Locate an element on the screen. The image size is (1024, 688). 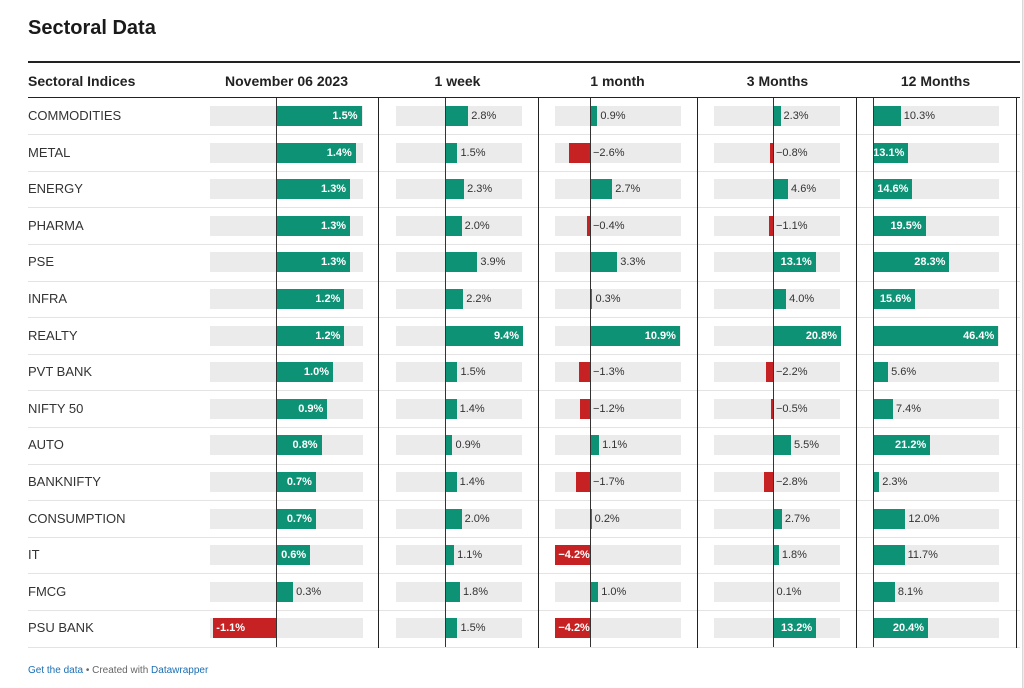
value-label-1week-psu-bank: 1.5% is located at coordinates (473, 628).